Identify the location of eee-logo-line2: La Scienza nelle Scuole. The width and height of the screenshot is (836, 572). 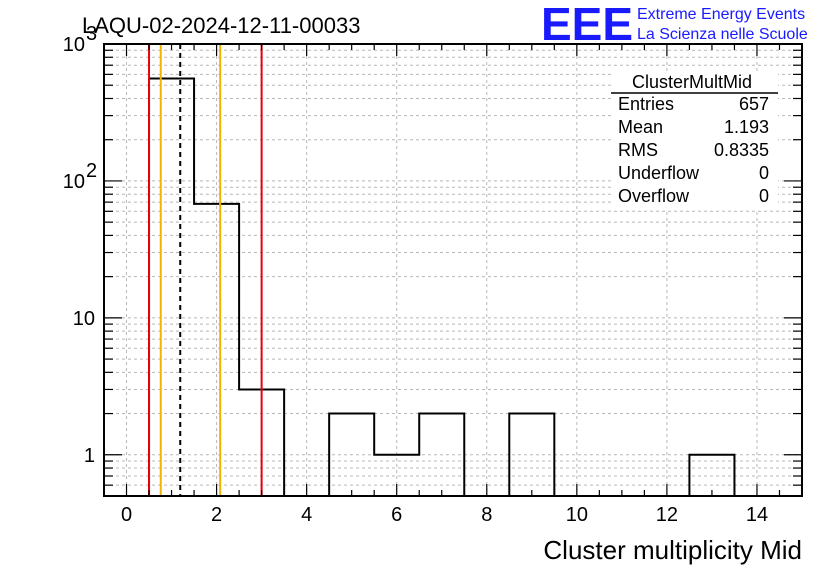
(722, 34).